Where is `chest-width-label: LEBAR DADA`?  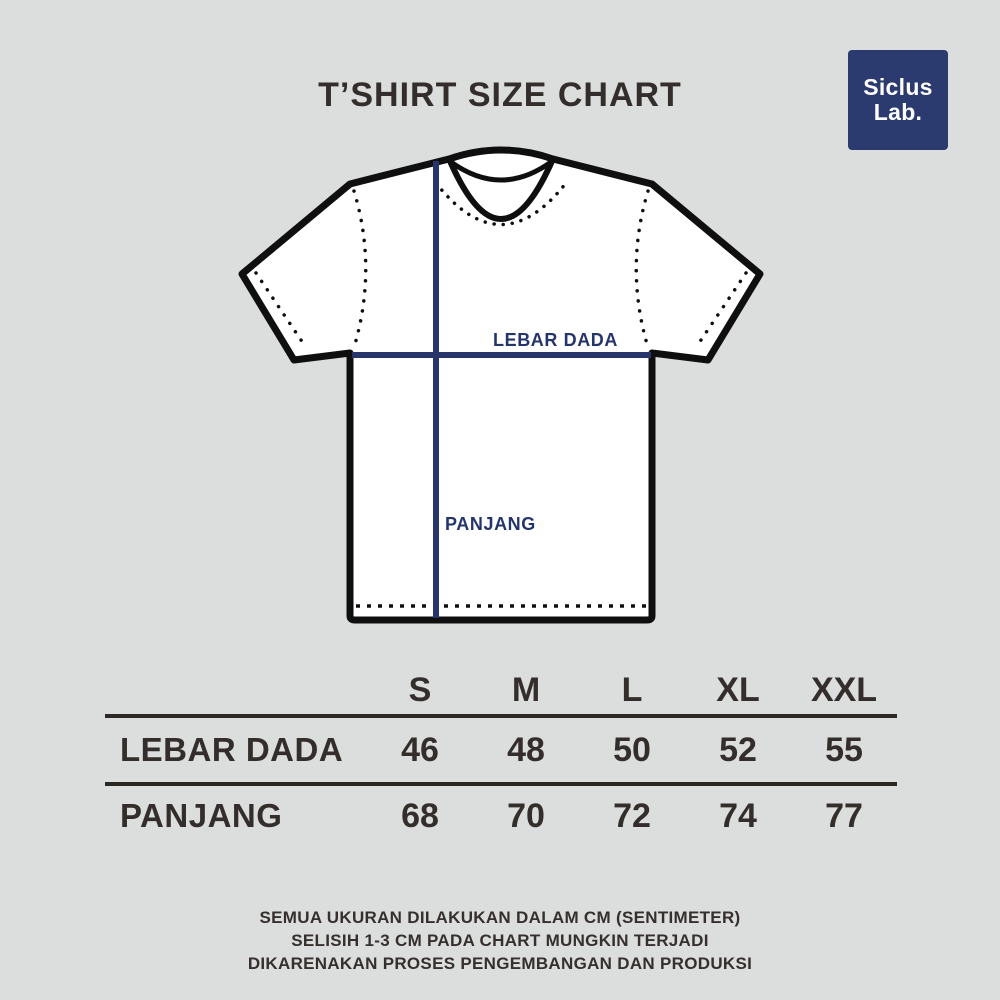 chest-width-label: LEBAR DADA is located at coordinates (555, 340).